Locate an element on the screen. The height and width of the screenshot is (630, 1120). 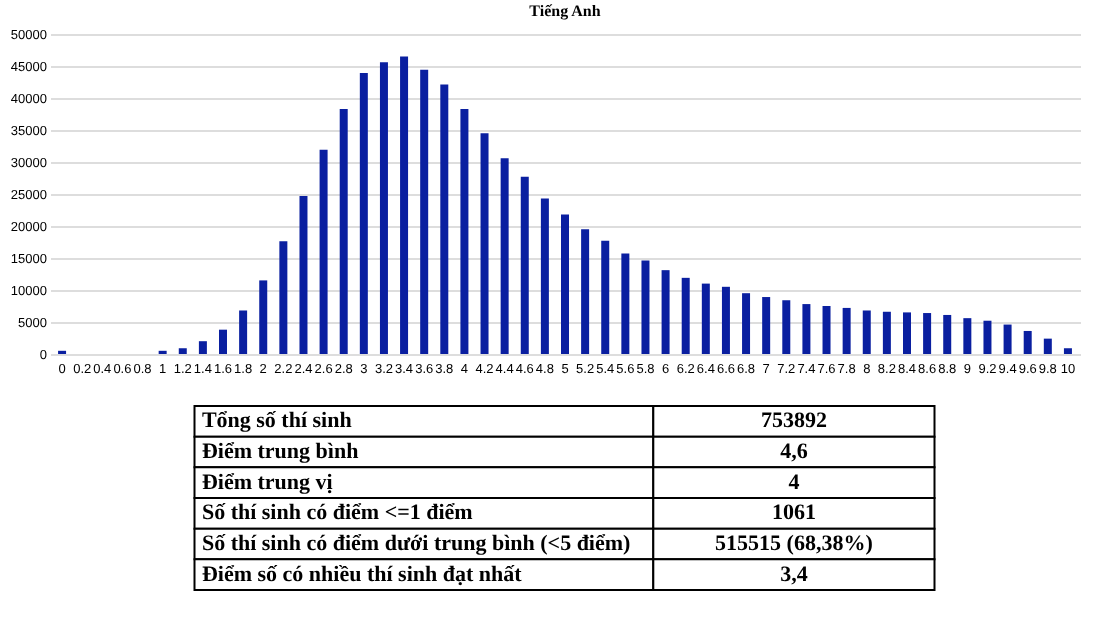
text: 515515 (68,38%) is located at coordinates (794, 544).